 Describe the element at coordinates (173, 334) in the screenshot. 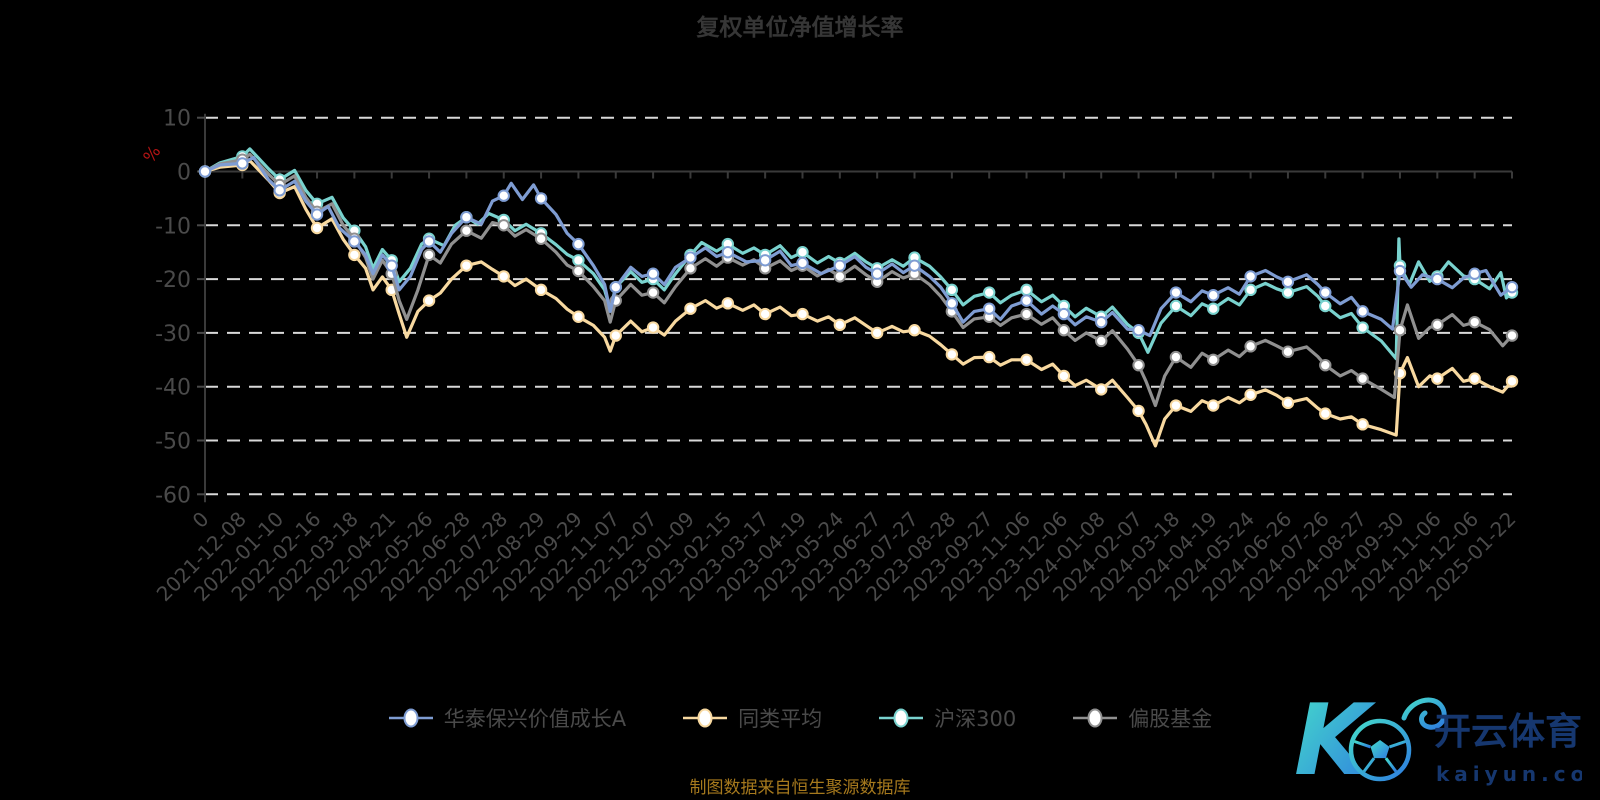

I see `y-axis-label: -30` at that location.